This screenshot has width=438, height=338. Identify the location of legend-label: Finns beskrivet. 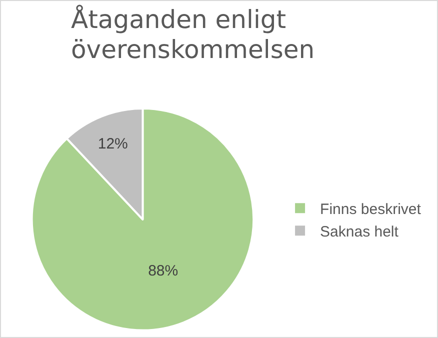
(371, 209).